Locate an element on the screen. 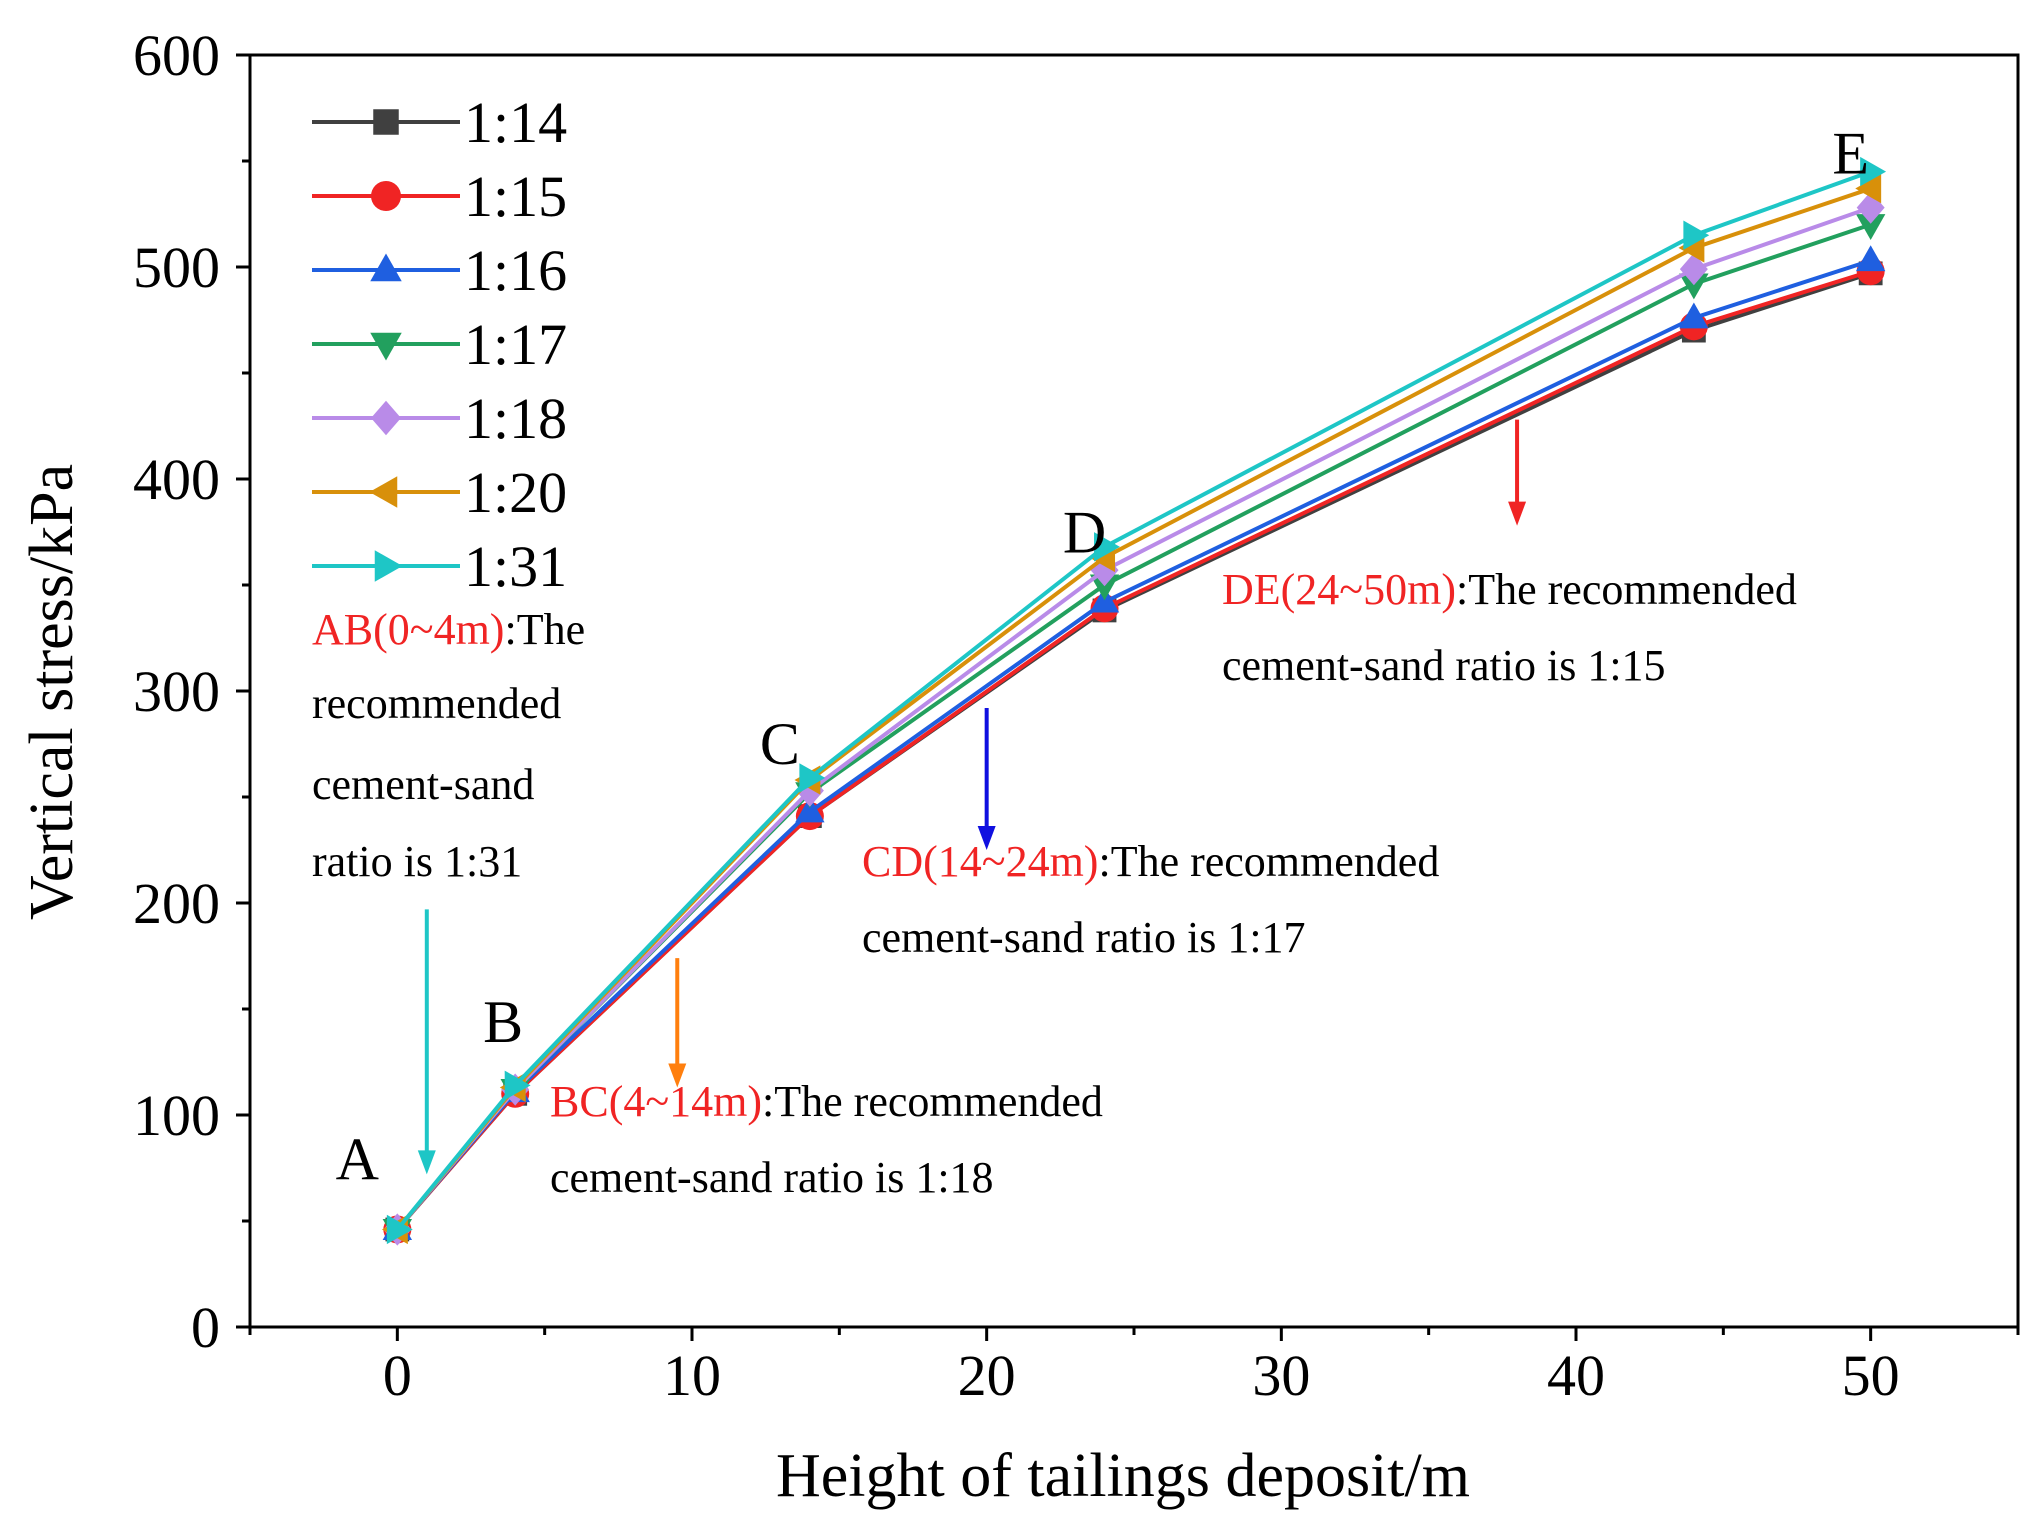 This screenshot has height=1531, width=2039. point-label-C: C is located at coordinates (780, 744).